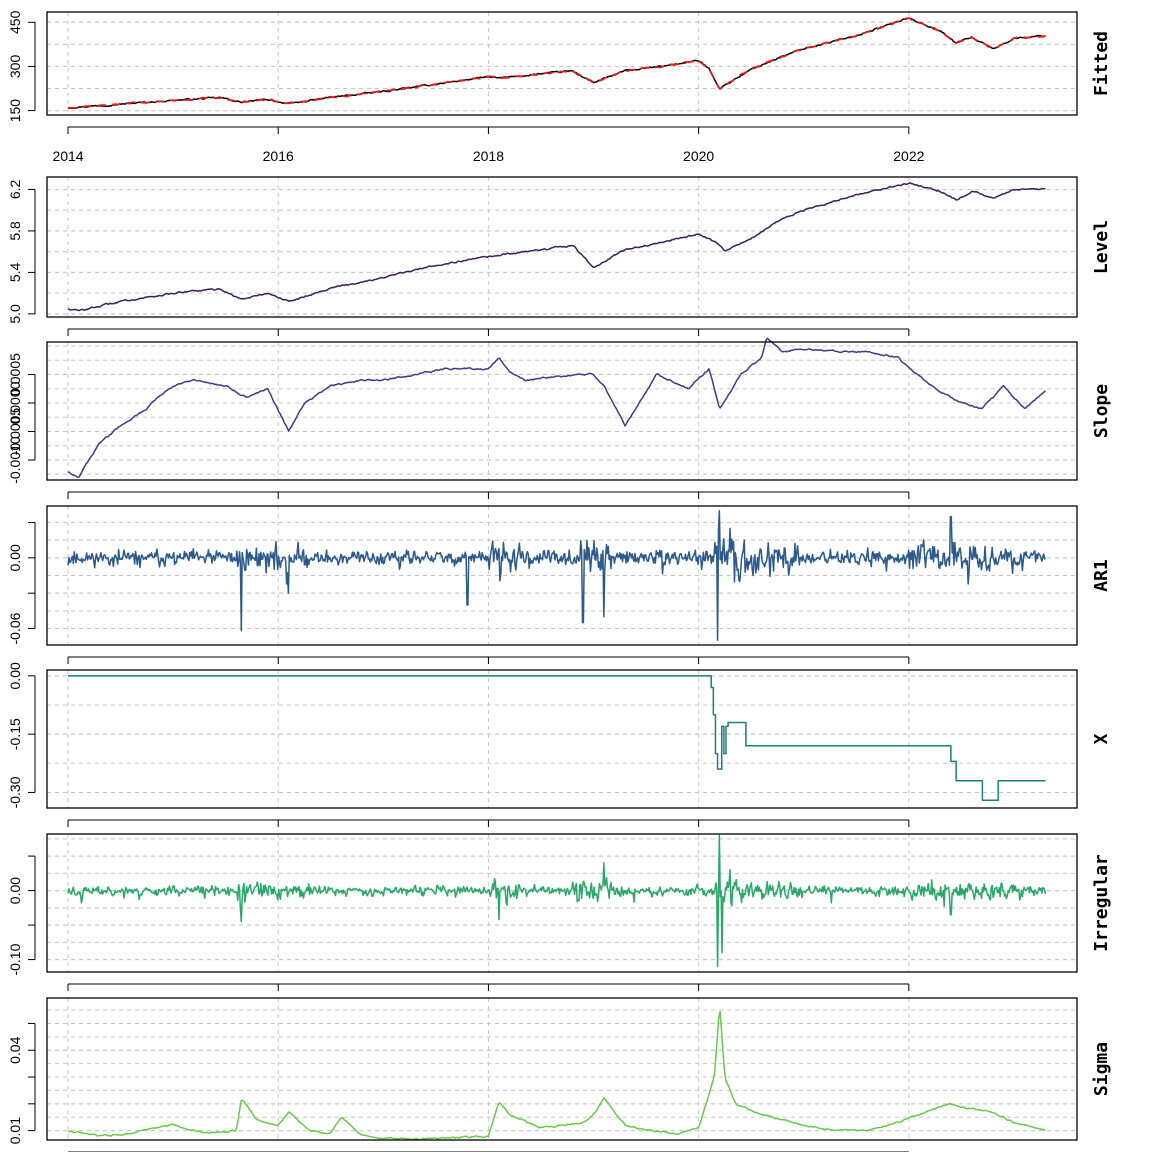 This screenshot has height=1152, width=1152. What do you see at coordinates (15, 1049) in the screenshot?
I see `y-tick-label: 0.04` at bounding box center [15, 1049].